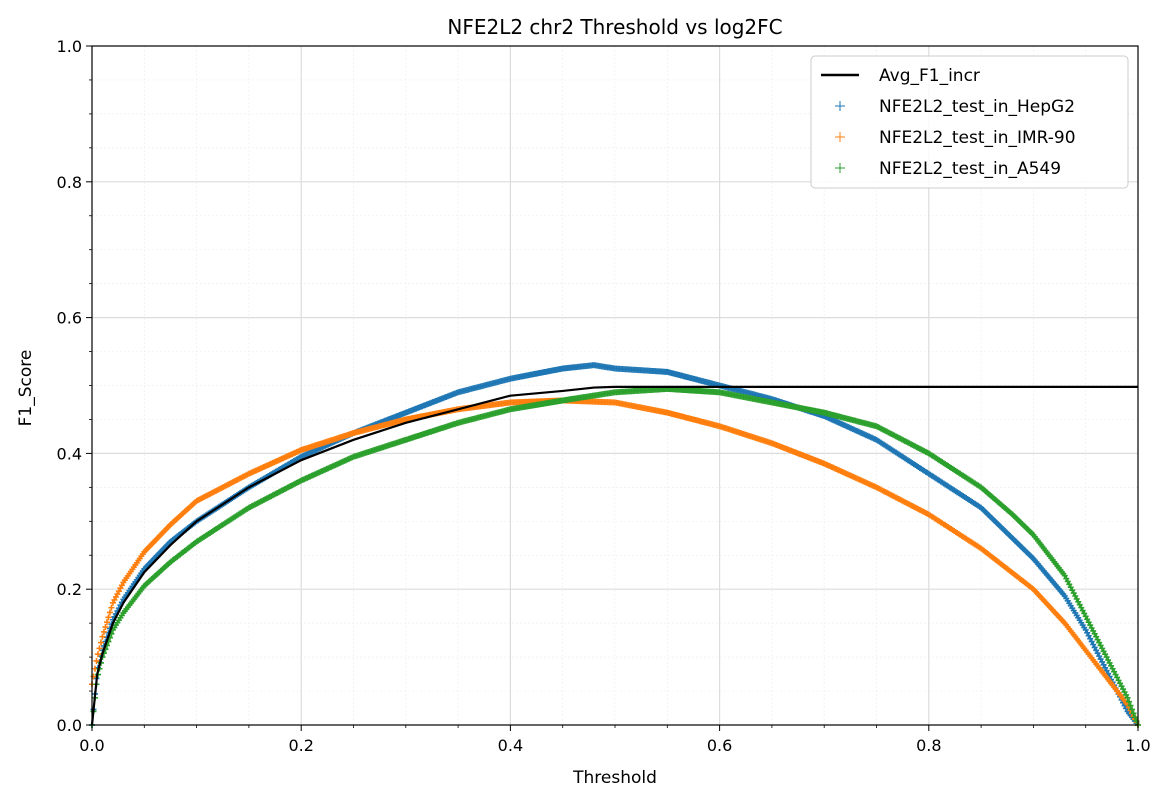  Describe the element at coordinates (977, 138) in the screenshot. I see `legend-label: NFE2L2_test_in_IMR-90` at that location.